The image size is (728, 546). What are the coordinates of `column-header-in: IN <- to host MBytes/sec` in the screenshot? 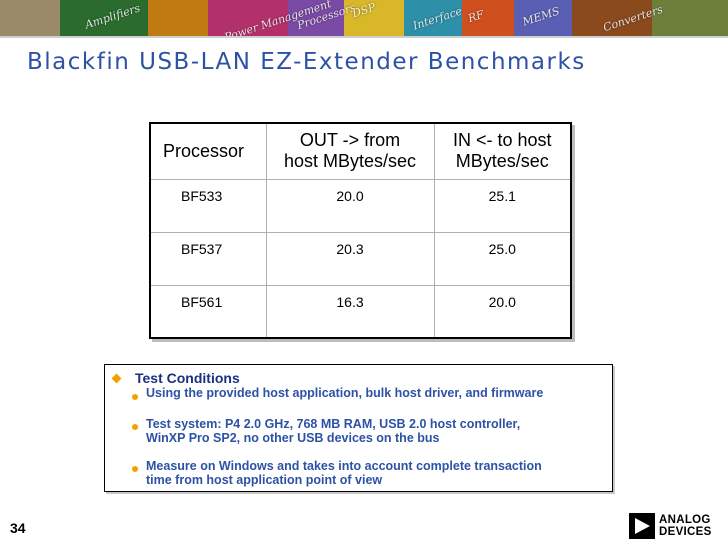 It's located at (502, 151).